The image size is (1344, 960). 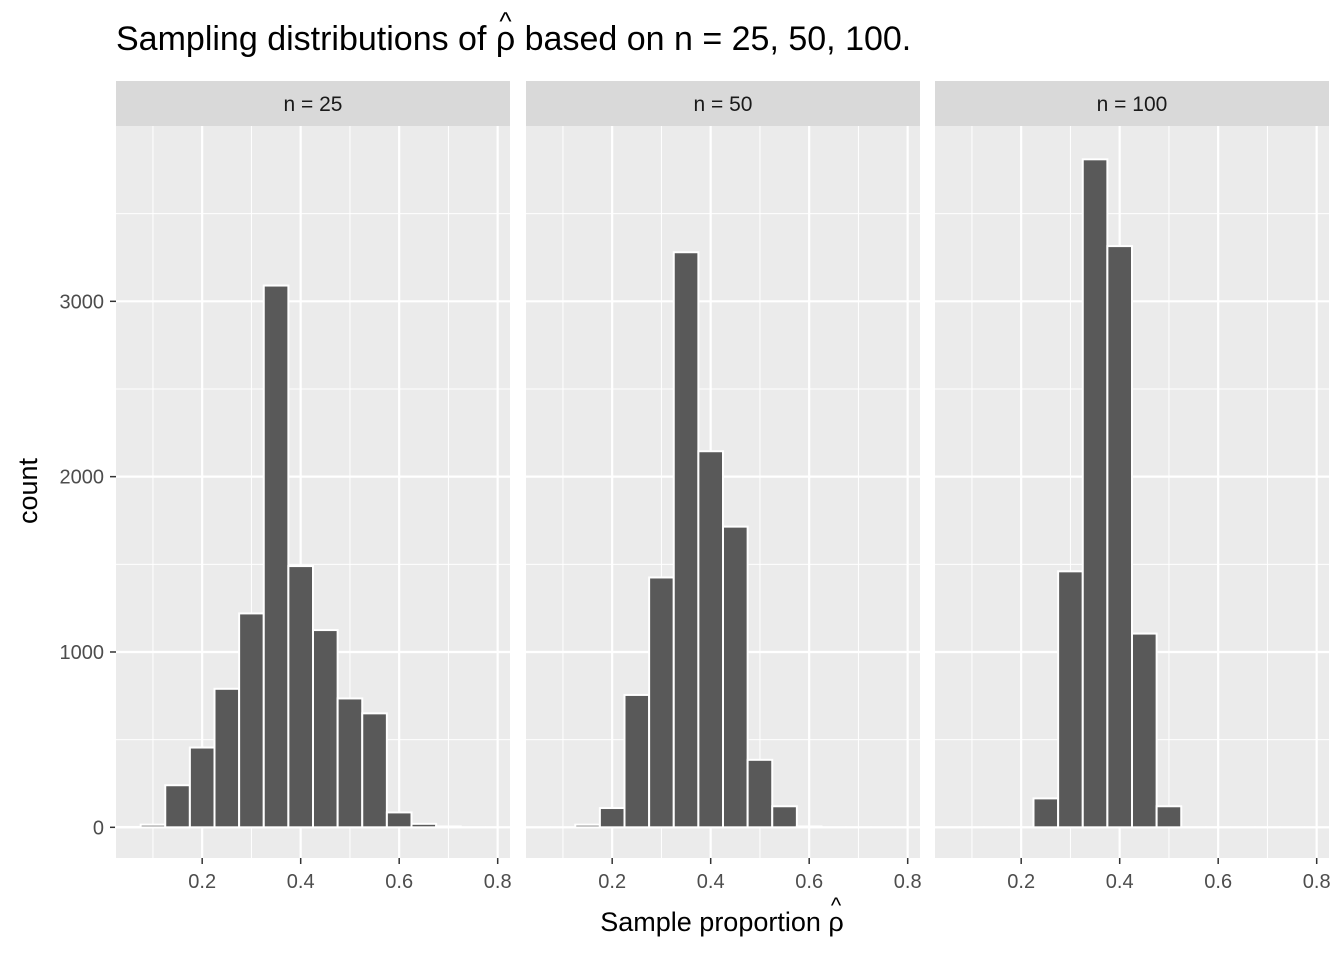 What do you see at coordinates (98, 828) in the screenshot?
I see `y-tick-label: 0` at bounding box center [98, 828].